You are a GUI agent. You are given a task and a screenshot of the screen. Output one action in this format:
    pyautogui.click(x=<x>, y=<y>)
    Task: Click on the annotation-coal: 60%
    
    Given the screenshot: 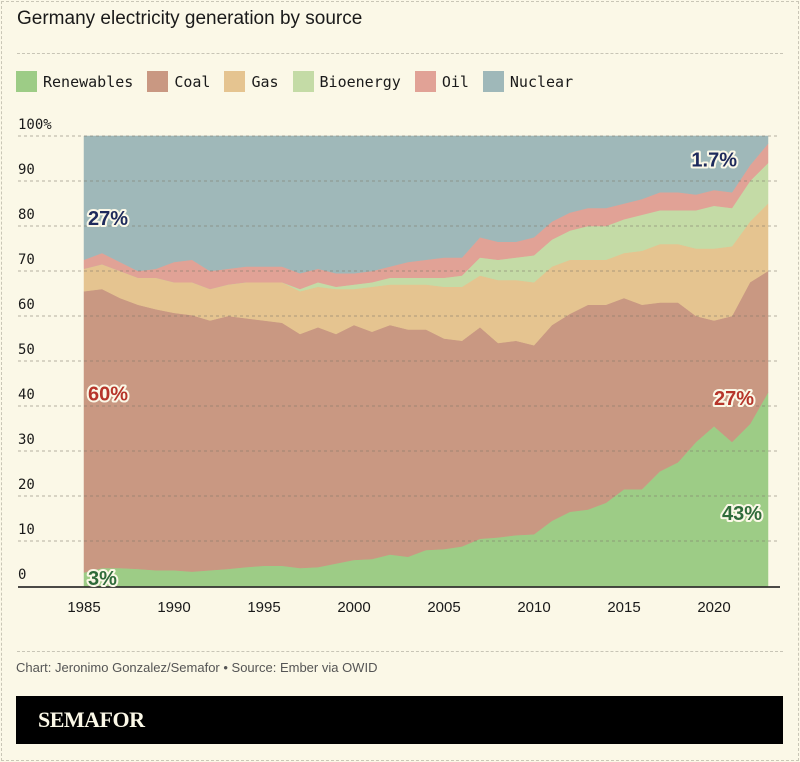 What is the action you would take?
    pyautogui.click(x=108, y=395)
    